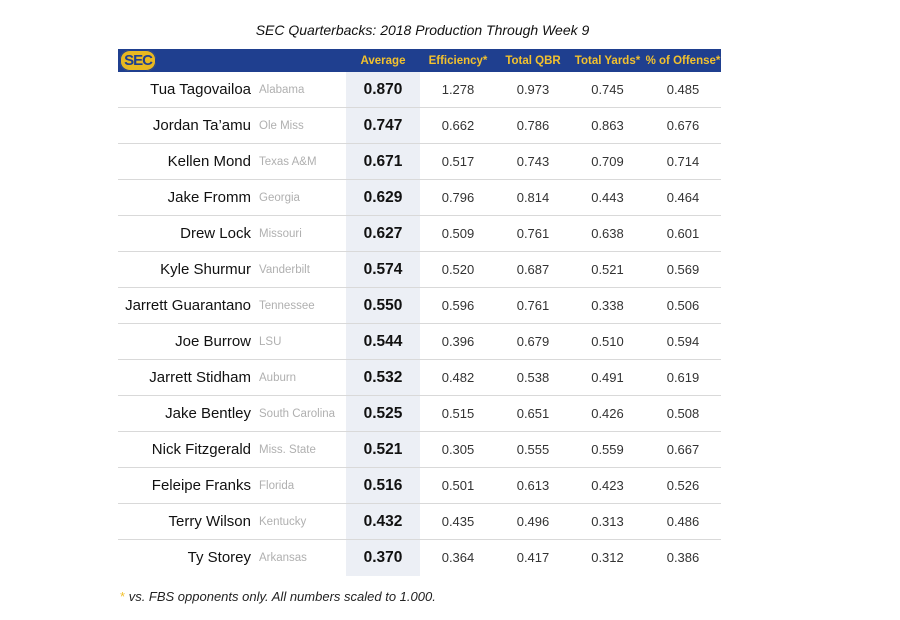 The width and height of the screenshot is (900, 620). What do you see at coordinates (383, 61) in the screenshot?
I see `header-average: Average` at bounding box center [383, 61].